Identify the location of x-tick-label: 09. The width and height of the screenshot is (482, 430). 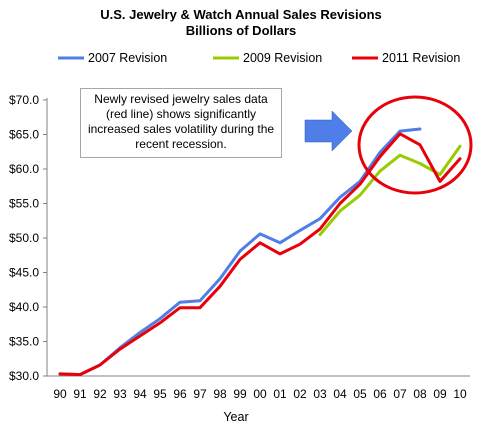
(440, 394).